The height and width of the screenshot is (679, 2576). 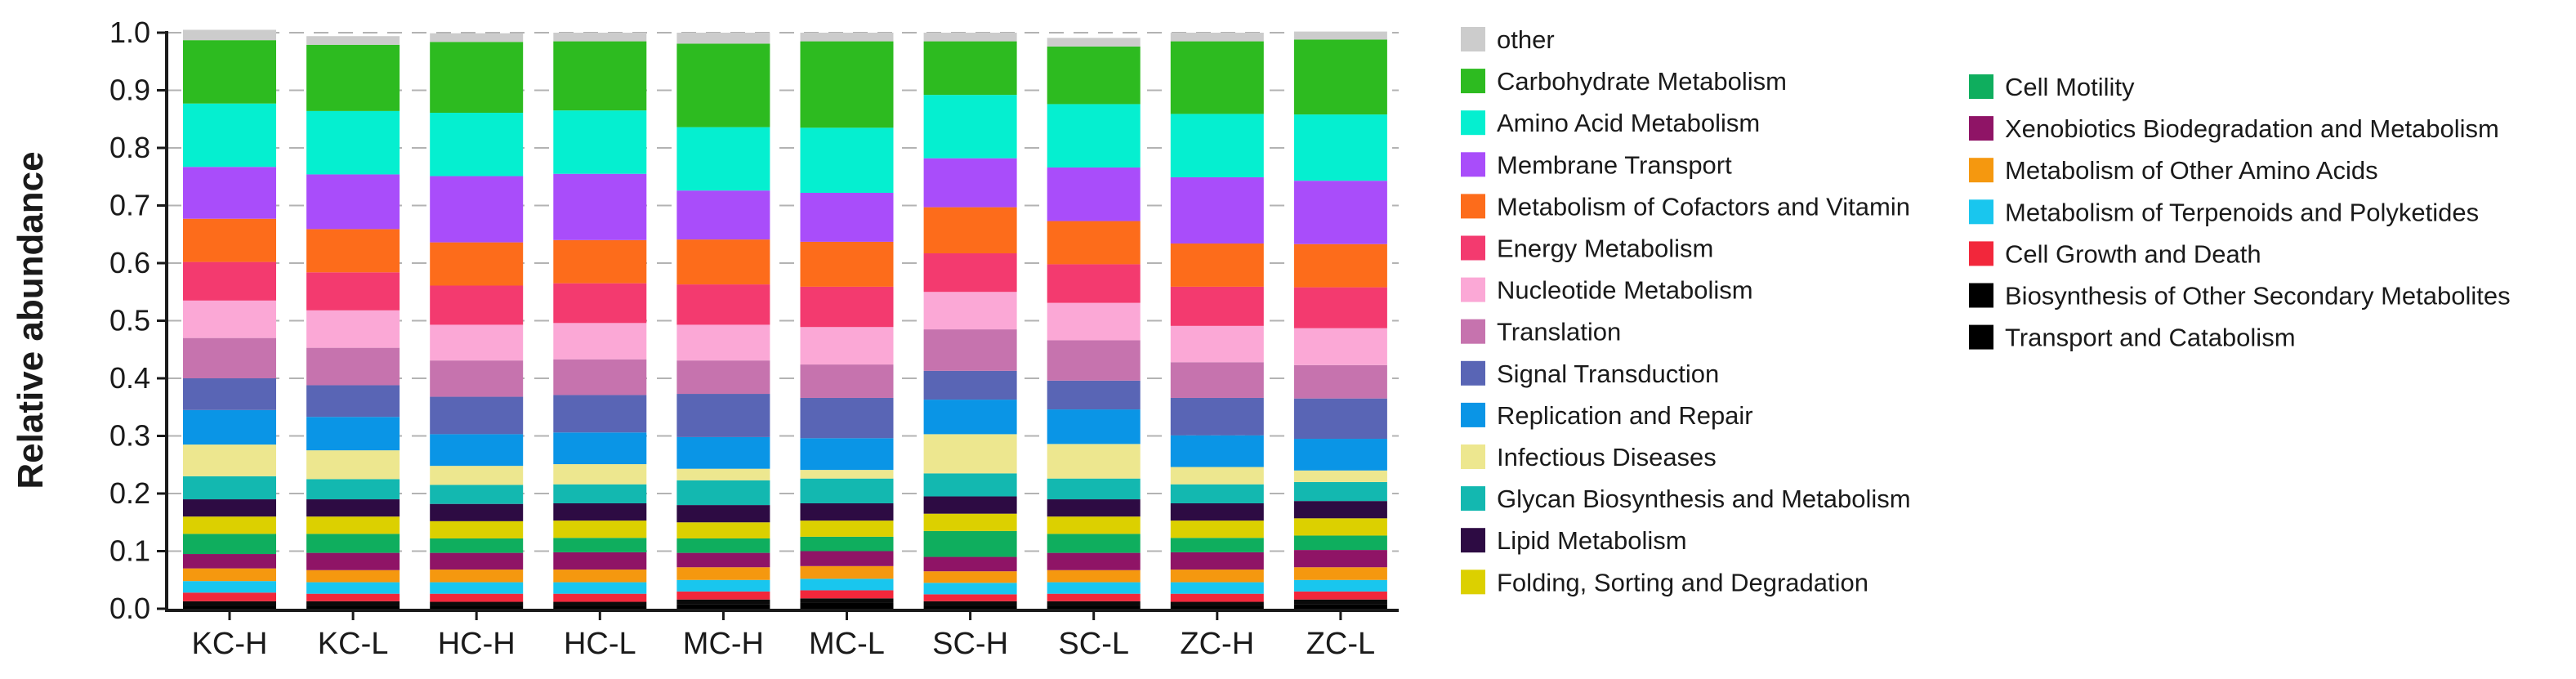 What do you see at coordinates (1642, 82) in the screenshot?
I see `legend-label: Carbohydrate Metabolism` at bounding box center [1642, 82].